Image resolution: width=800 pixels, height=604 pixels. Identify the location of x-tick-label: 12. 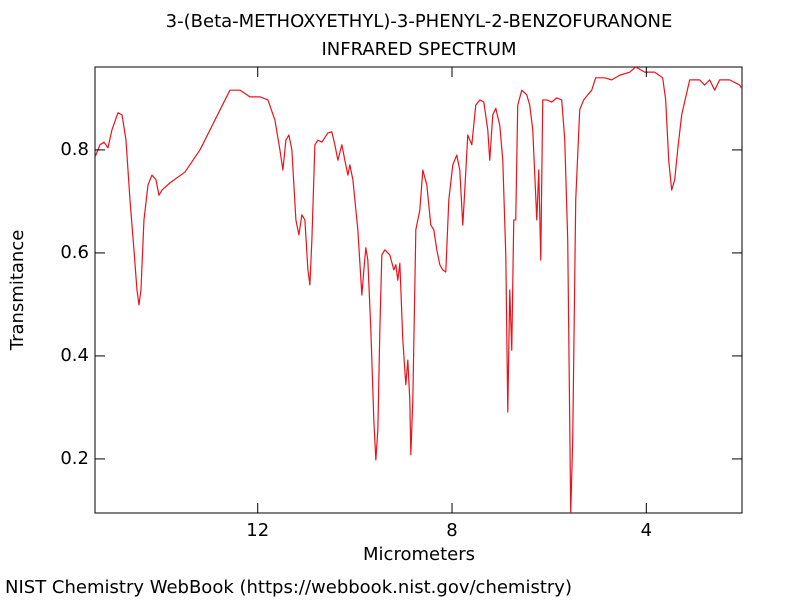
(257, 530).